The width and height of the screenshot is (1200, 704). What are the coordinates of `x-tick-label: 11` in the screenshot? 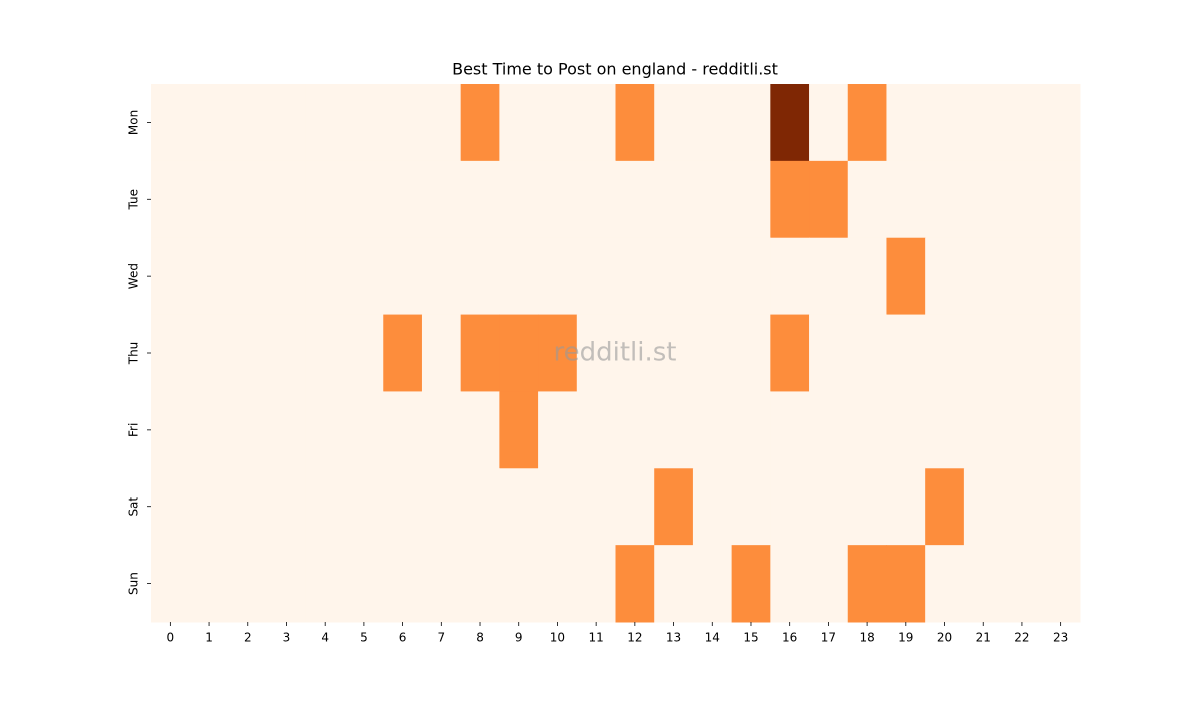 It's located at (596, 638).